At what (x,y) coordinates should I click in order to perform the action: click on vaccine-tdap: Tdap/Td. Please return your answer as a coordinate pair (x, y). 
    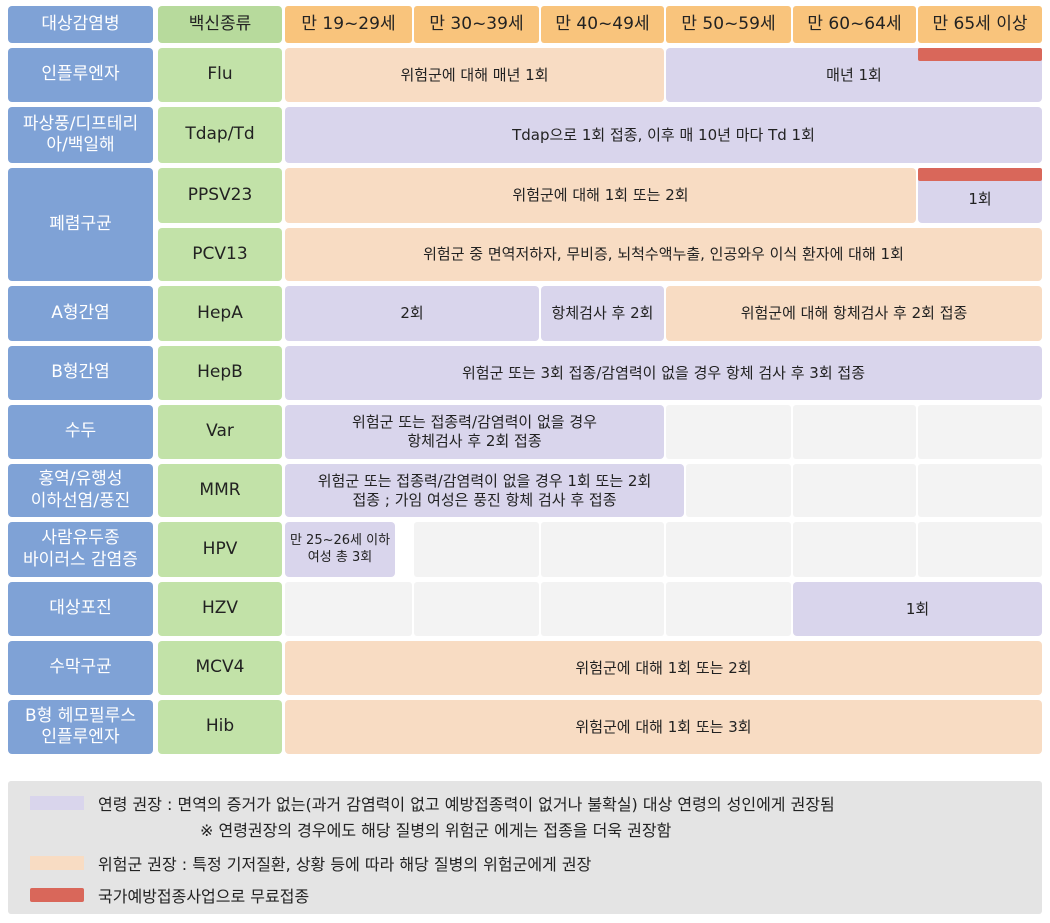
    Looking at the image, I should click on (220, 135).